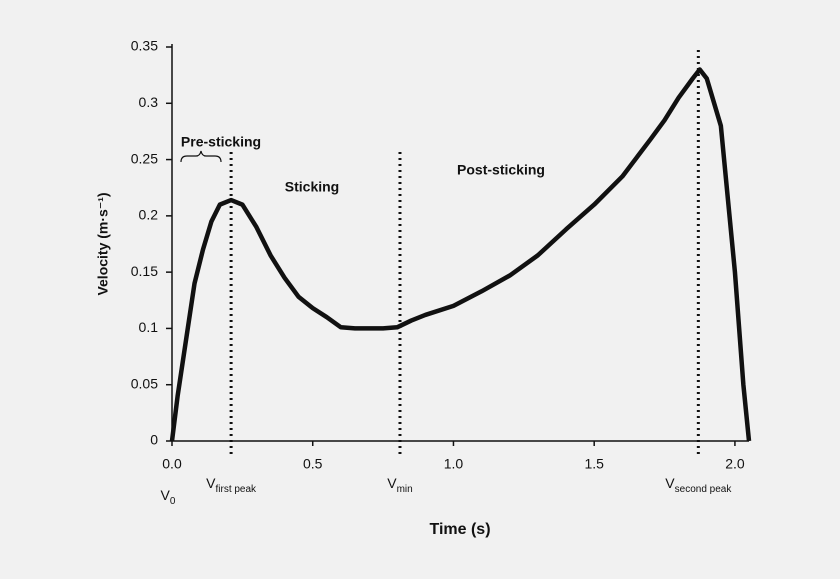  What do you see at coordinates (149, 215) in the screenshot?
I see `y-tick-label: 0.2` at bounding box center [149, 215].